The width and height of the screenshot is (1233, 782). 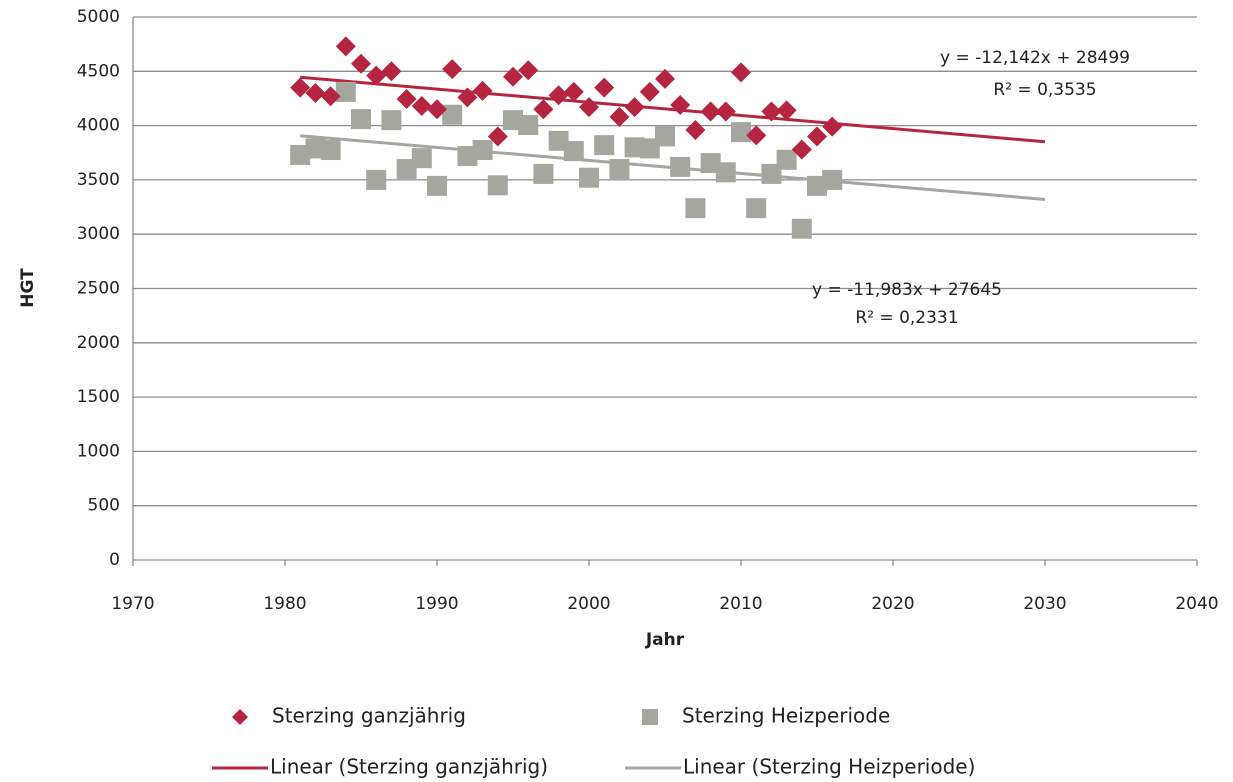 I want to click on y-tick-label: 5000, so click(x=98, y=17).